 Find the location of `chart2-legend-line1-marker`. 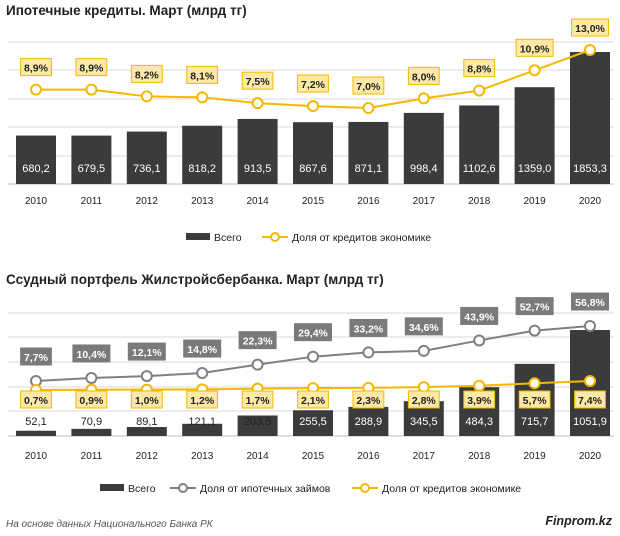

chart2-legend-line1-marker is located at coordinates (183, 488).